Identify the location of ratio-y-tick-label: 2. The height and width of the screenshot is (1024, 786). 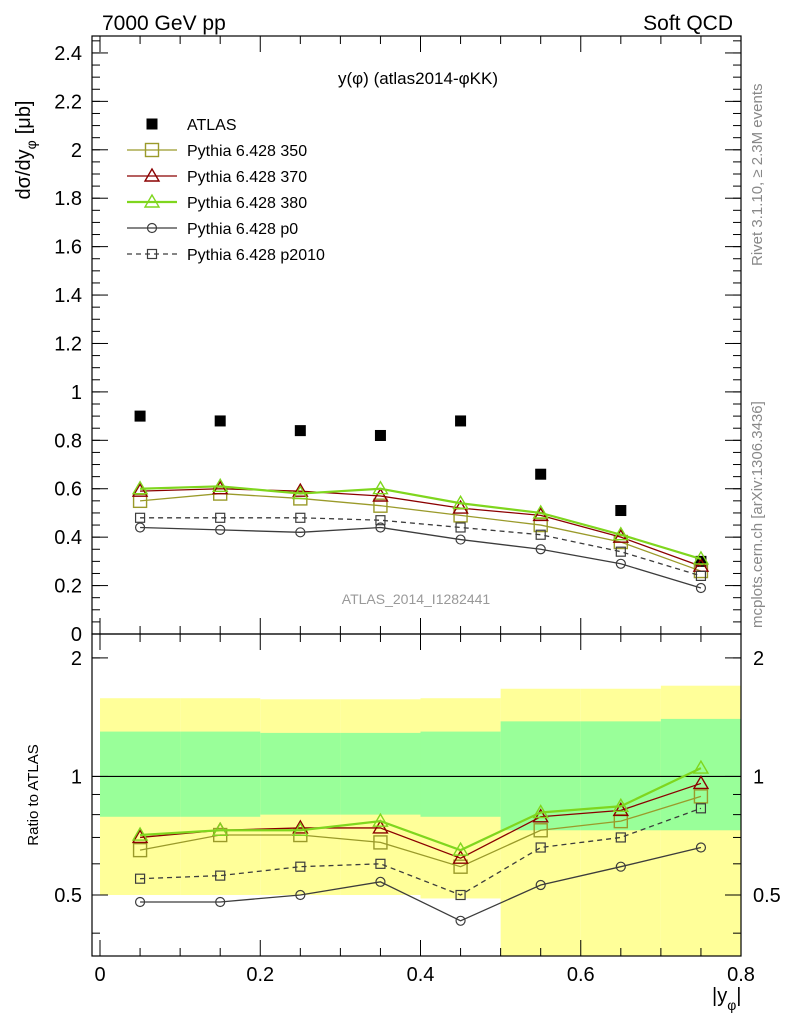
(76, 659).